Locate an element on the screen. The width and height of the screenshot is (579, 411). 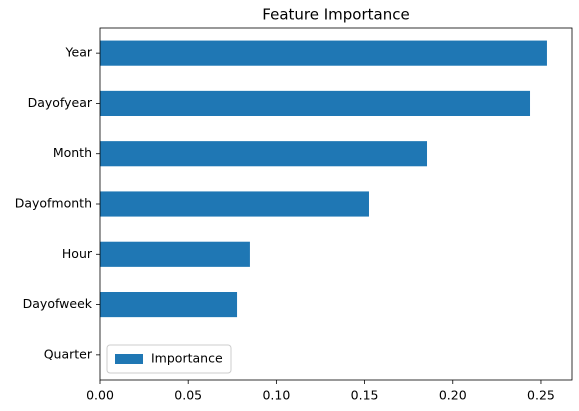
y-tick-label: Quarter is located at coordinates (68, 353).